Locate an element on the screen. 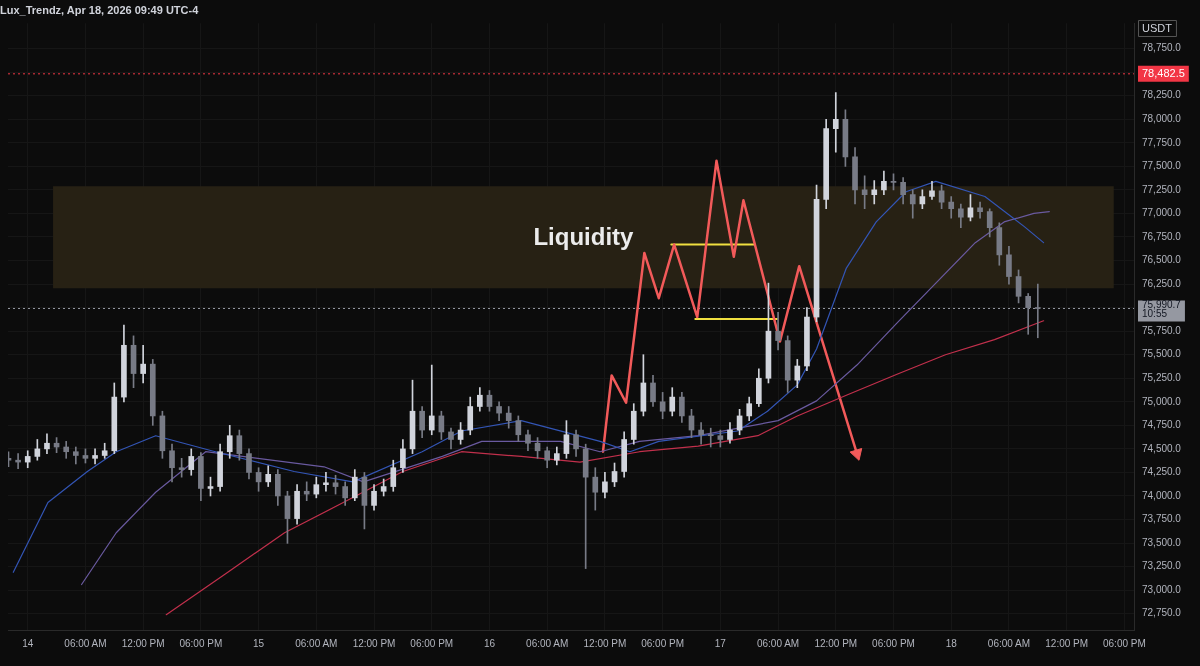 Image resolution: width=1200 pixels, height=666 pixels. y-tick-label: 77,750.0 is located at coordinates (1162, 142).